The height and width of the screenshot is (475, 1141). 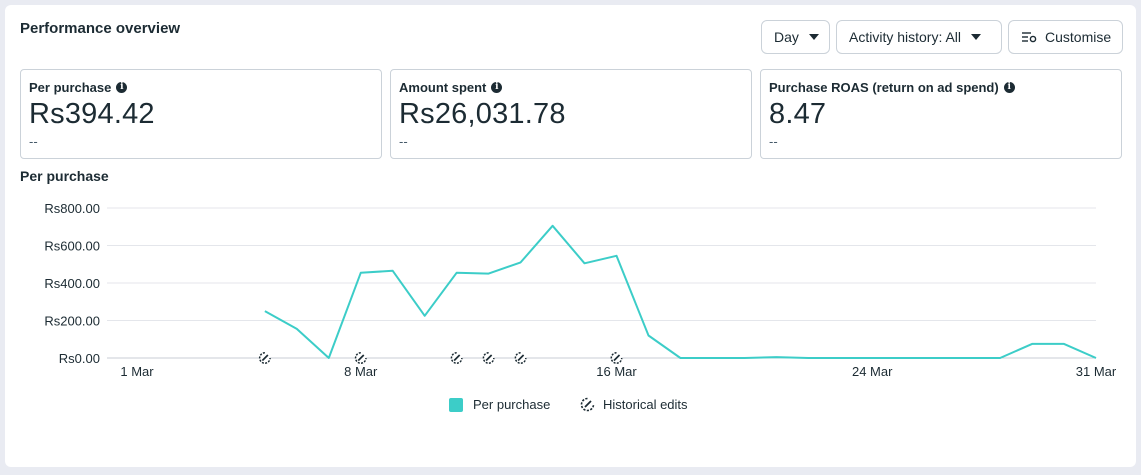 I want to click on legend-item-historical-edits: Historical edits, so click(x=634, y=404).